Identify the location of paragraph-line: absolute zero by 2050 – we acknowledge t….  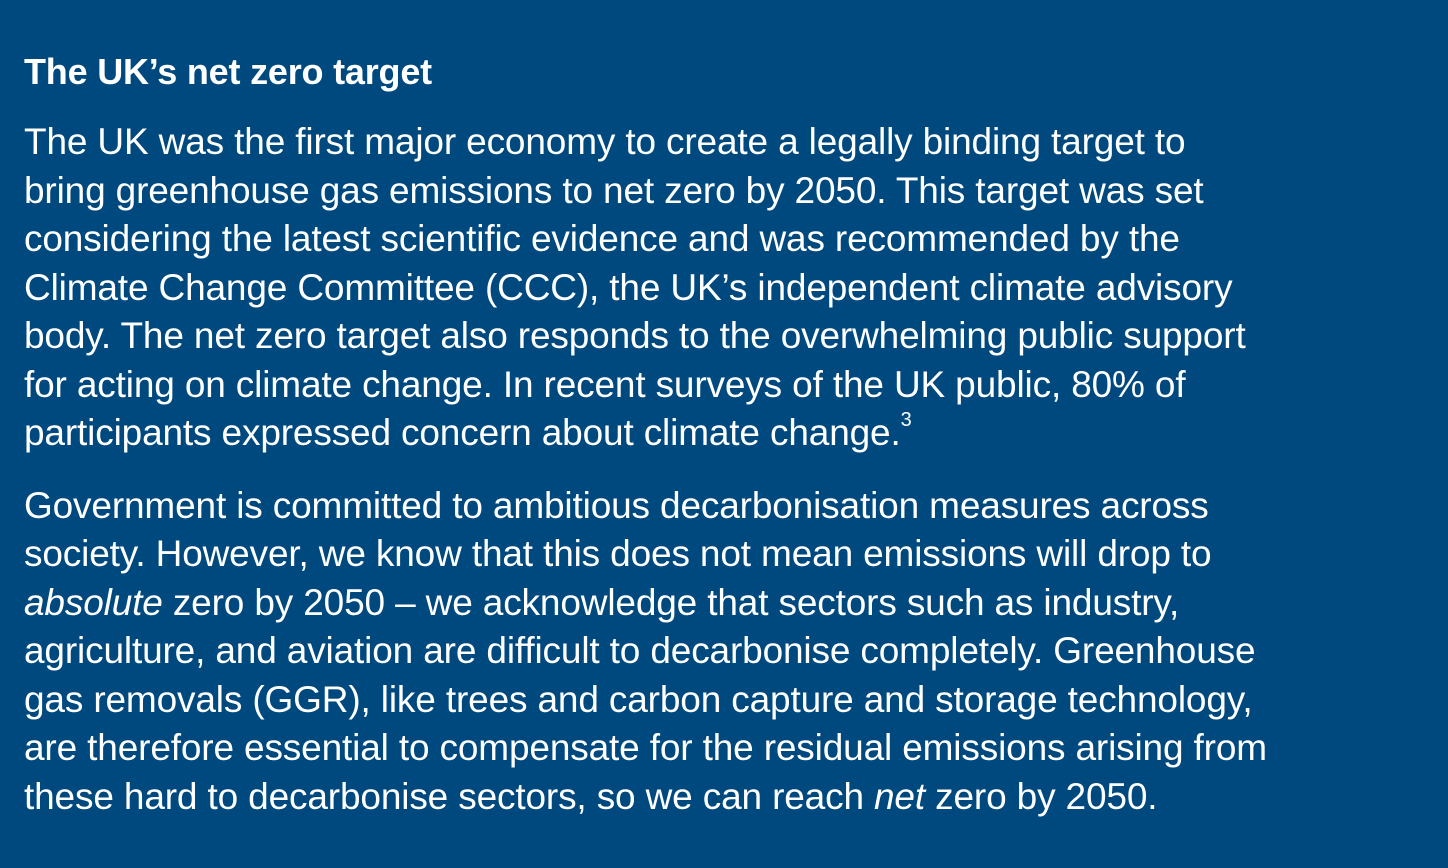
(726, 603).